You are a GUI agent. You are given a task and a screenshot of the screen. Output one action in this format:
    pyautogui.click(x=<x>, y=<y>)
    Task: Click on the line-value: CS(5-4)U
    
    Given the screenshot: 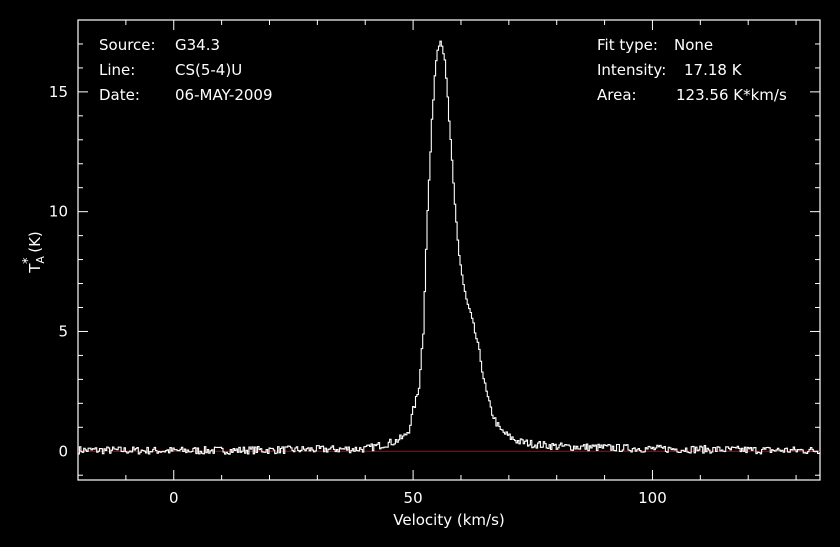 What is the action you would take?
    pyautogui.click(x=208, y=70)
    